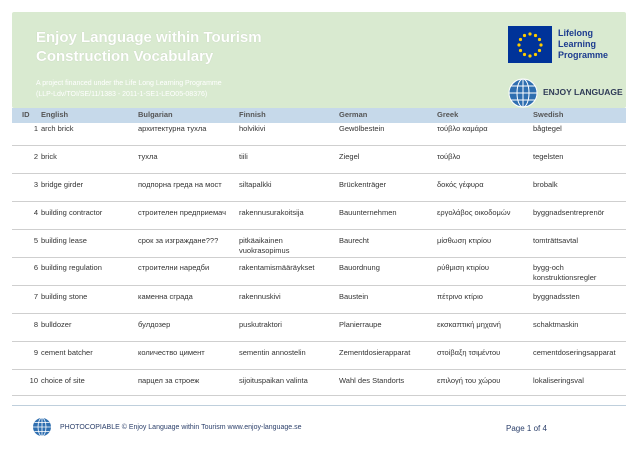 This screenshot has height=452, width=638. What do you see at coordinates (523, 93) in the screenshot?
I see `globe-icon` at bounding box center [523, 93].